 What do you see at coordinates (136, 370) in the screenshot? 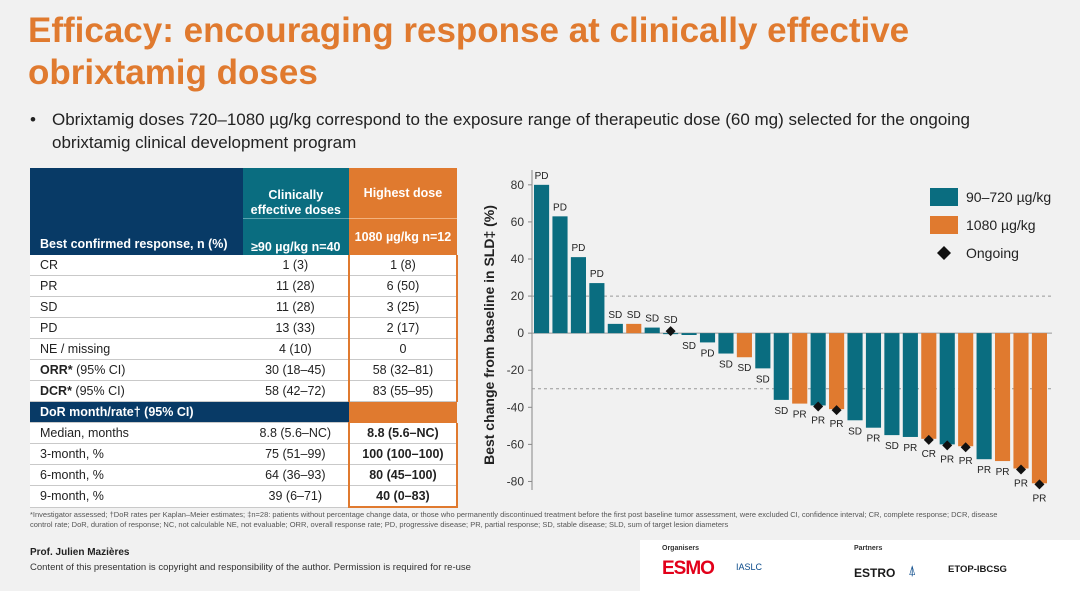
I see `row-label: ORR* (95% CI)` at bounding box center [136, 370].